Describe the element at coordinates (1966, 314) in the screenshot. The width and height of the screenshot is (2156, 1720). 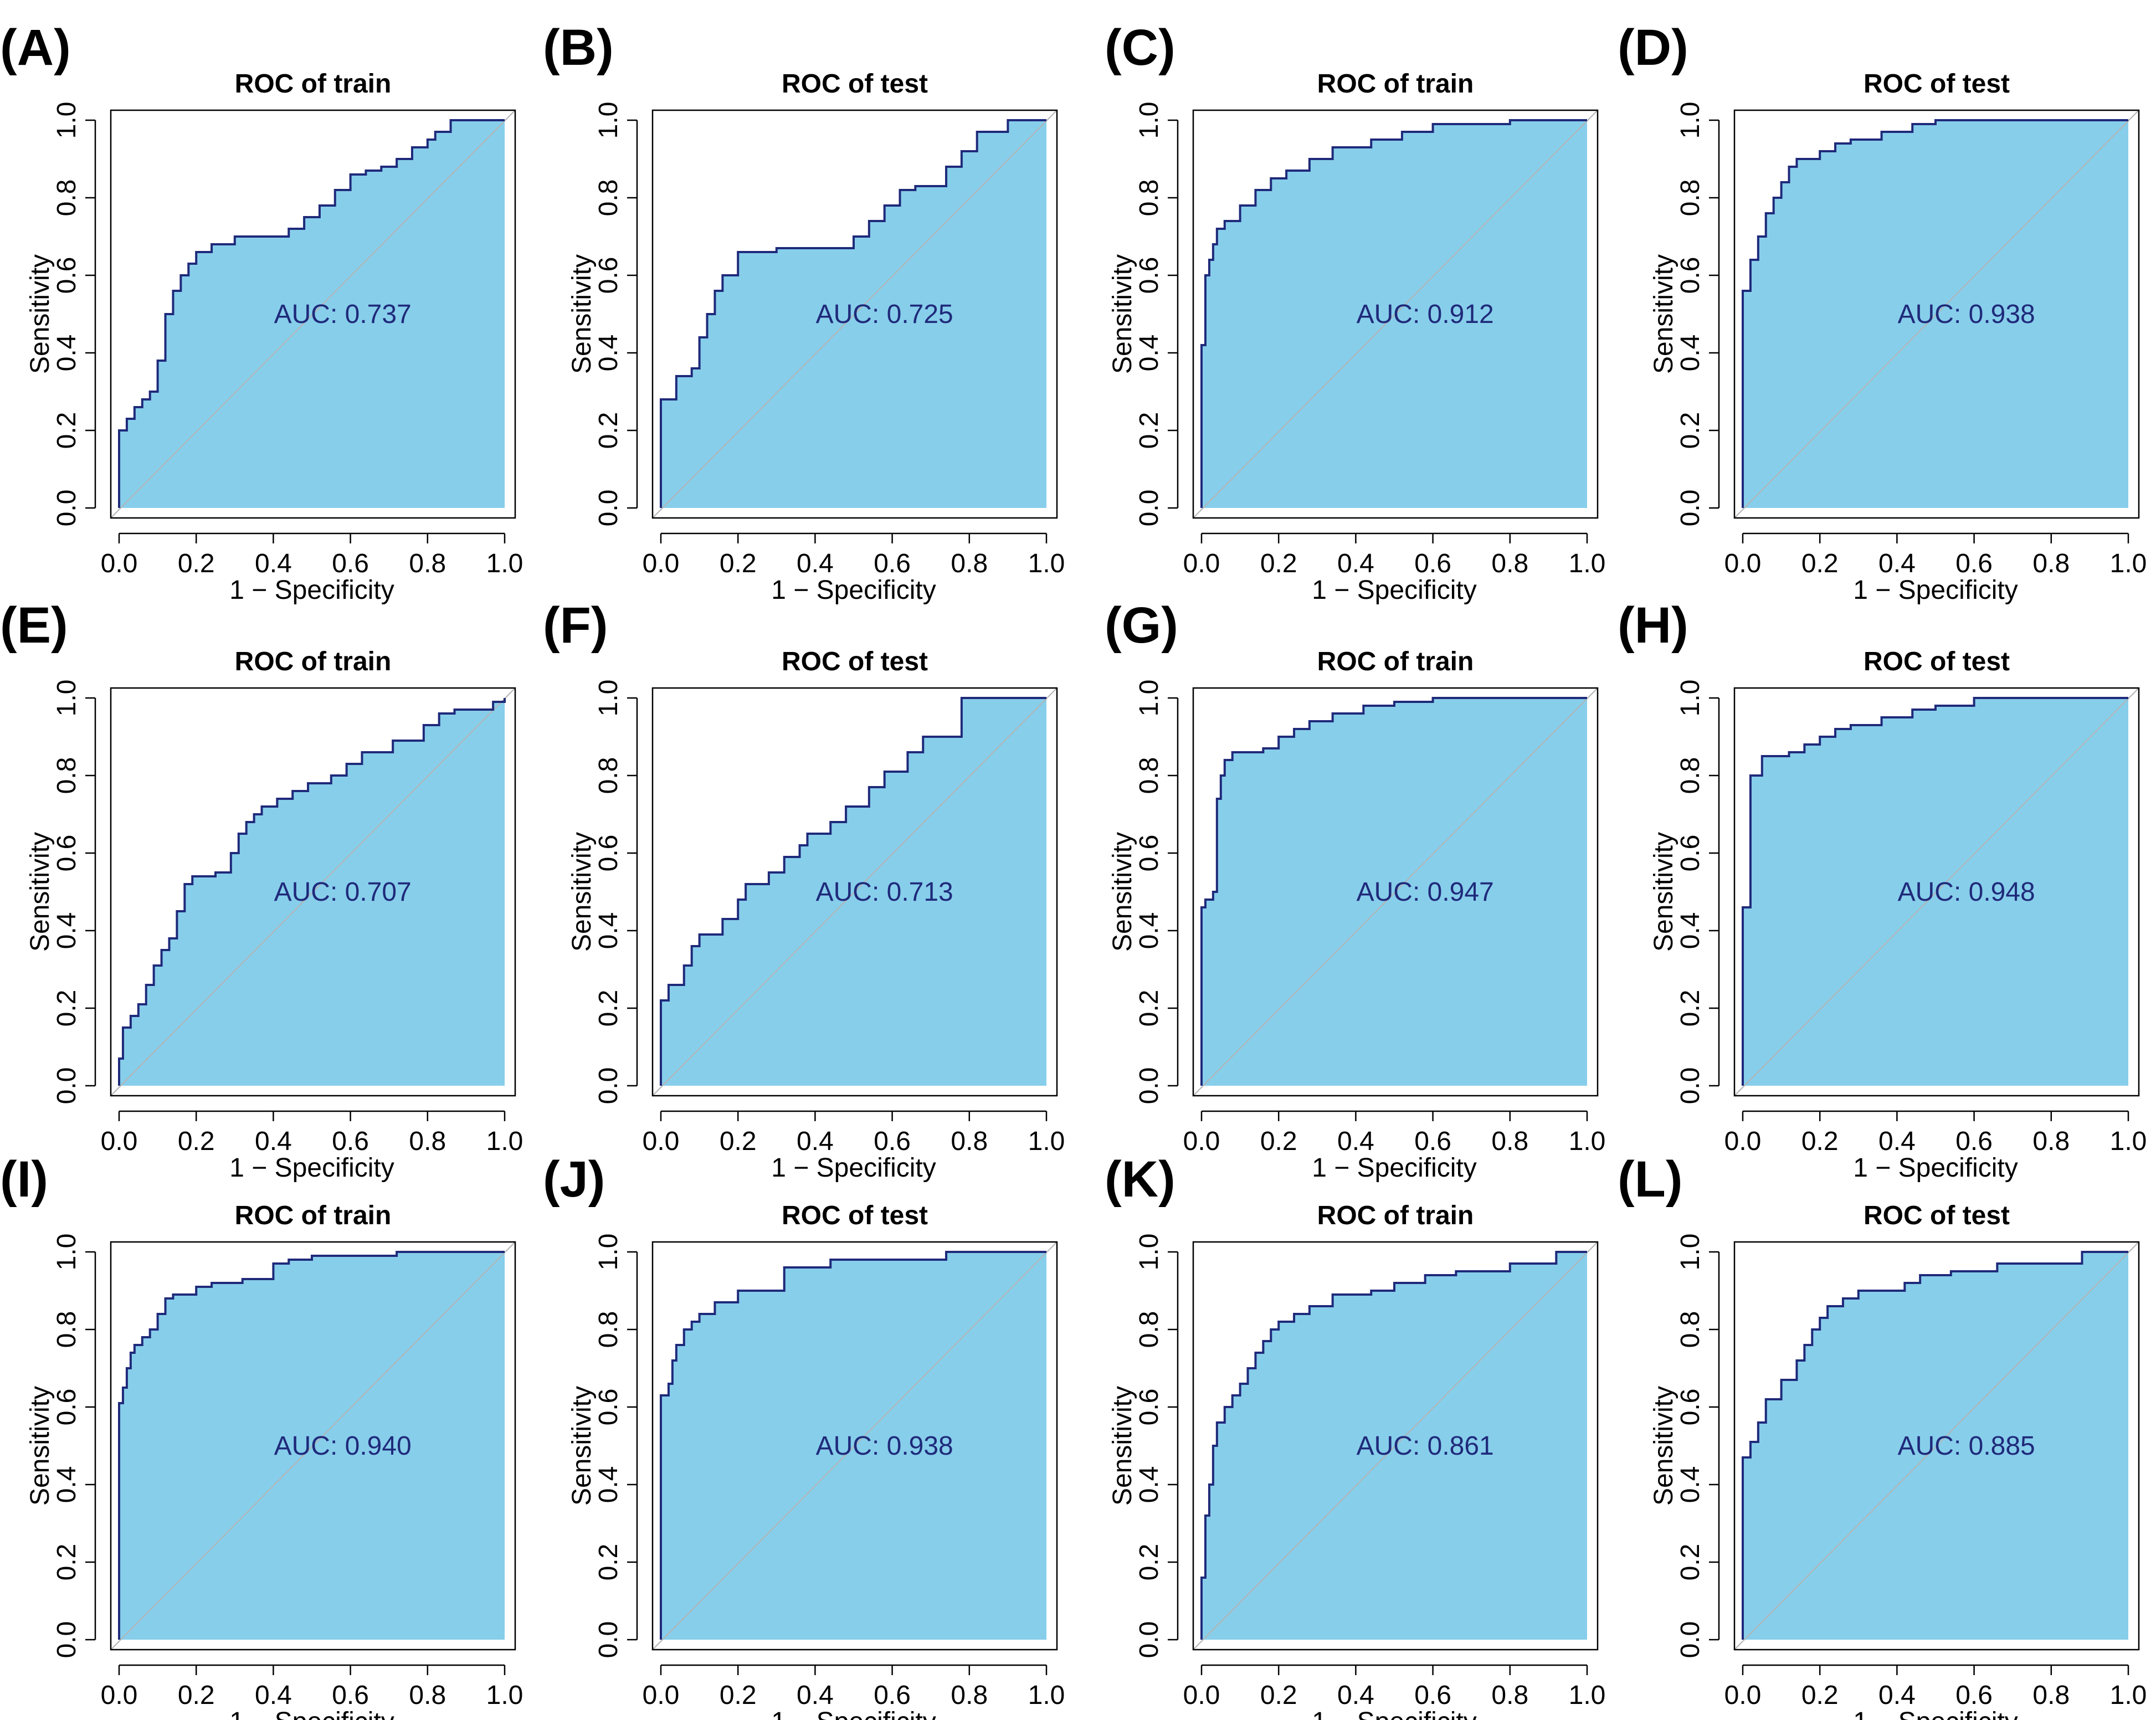
I see `auc-annotation: AUC: 0.938` at that location.